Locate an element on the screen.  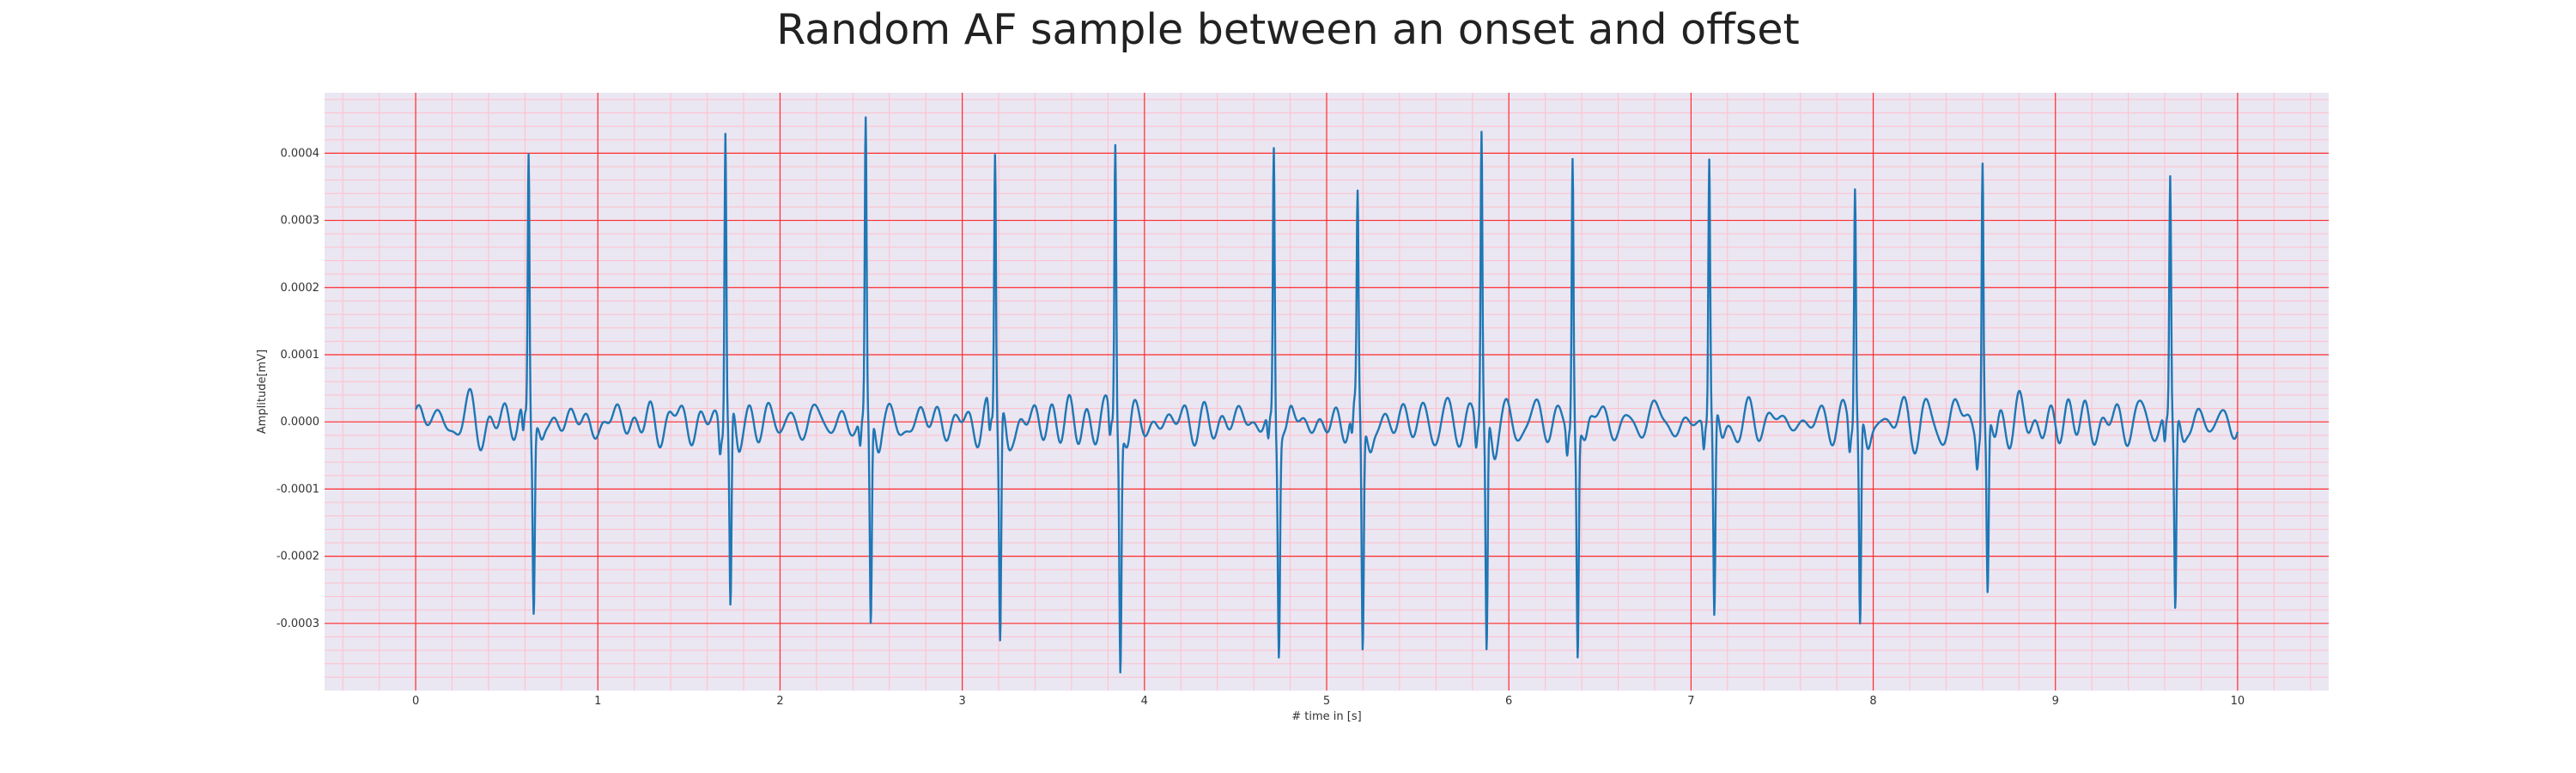
x-axis-label: # time in [s] is located at coordinates (1326, 716).